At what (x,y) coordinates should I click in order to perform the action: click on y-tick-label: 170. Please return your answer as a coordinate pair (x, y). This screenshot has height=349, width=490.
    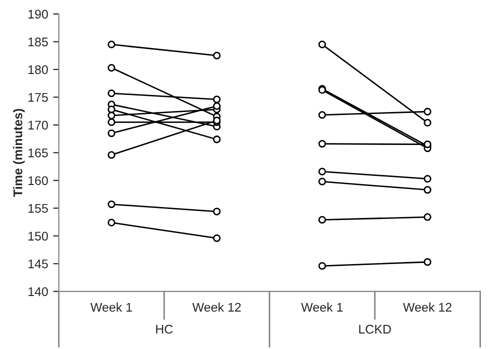
    Looking at the image, I should click on (38, 125).